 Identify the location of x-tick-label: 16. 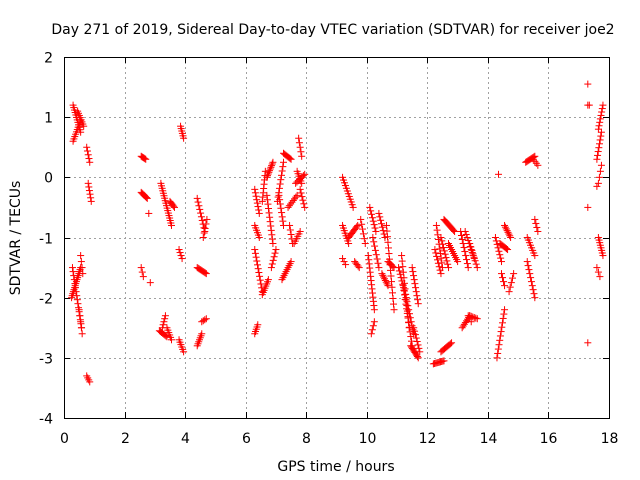
(549, 439).